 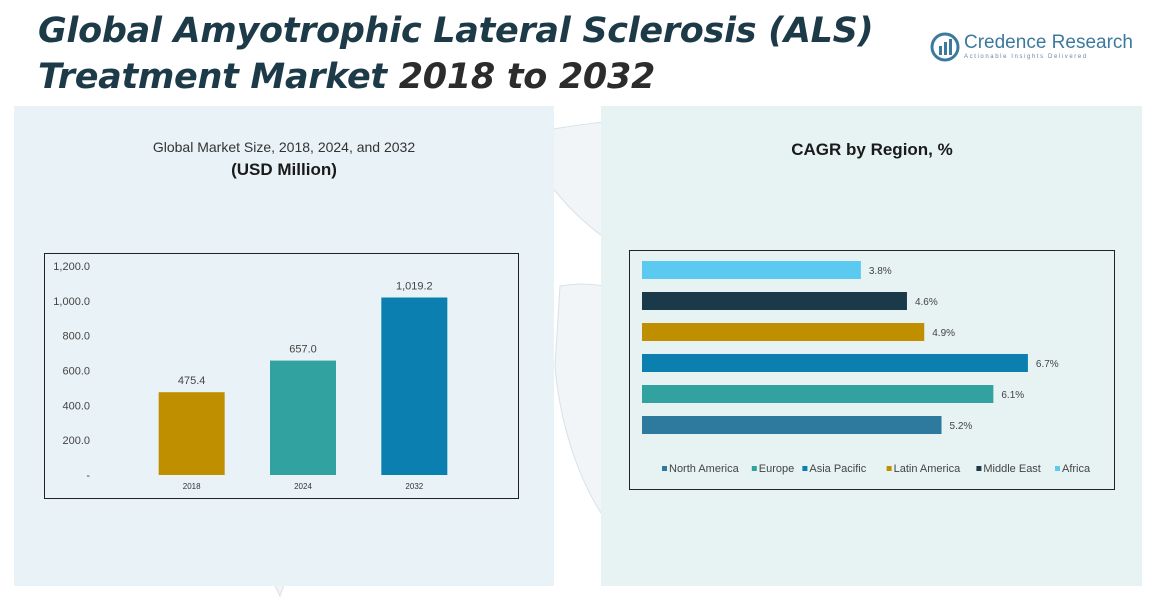 I want to click on y-tick-label: -, so click(x=88, y=476).